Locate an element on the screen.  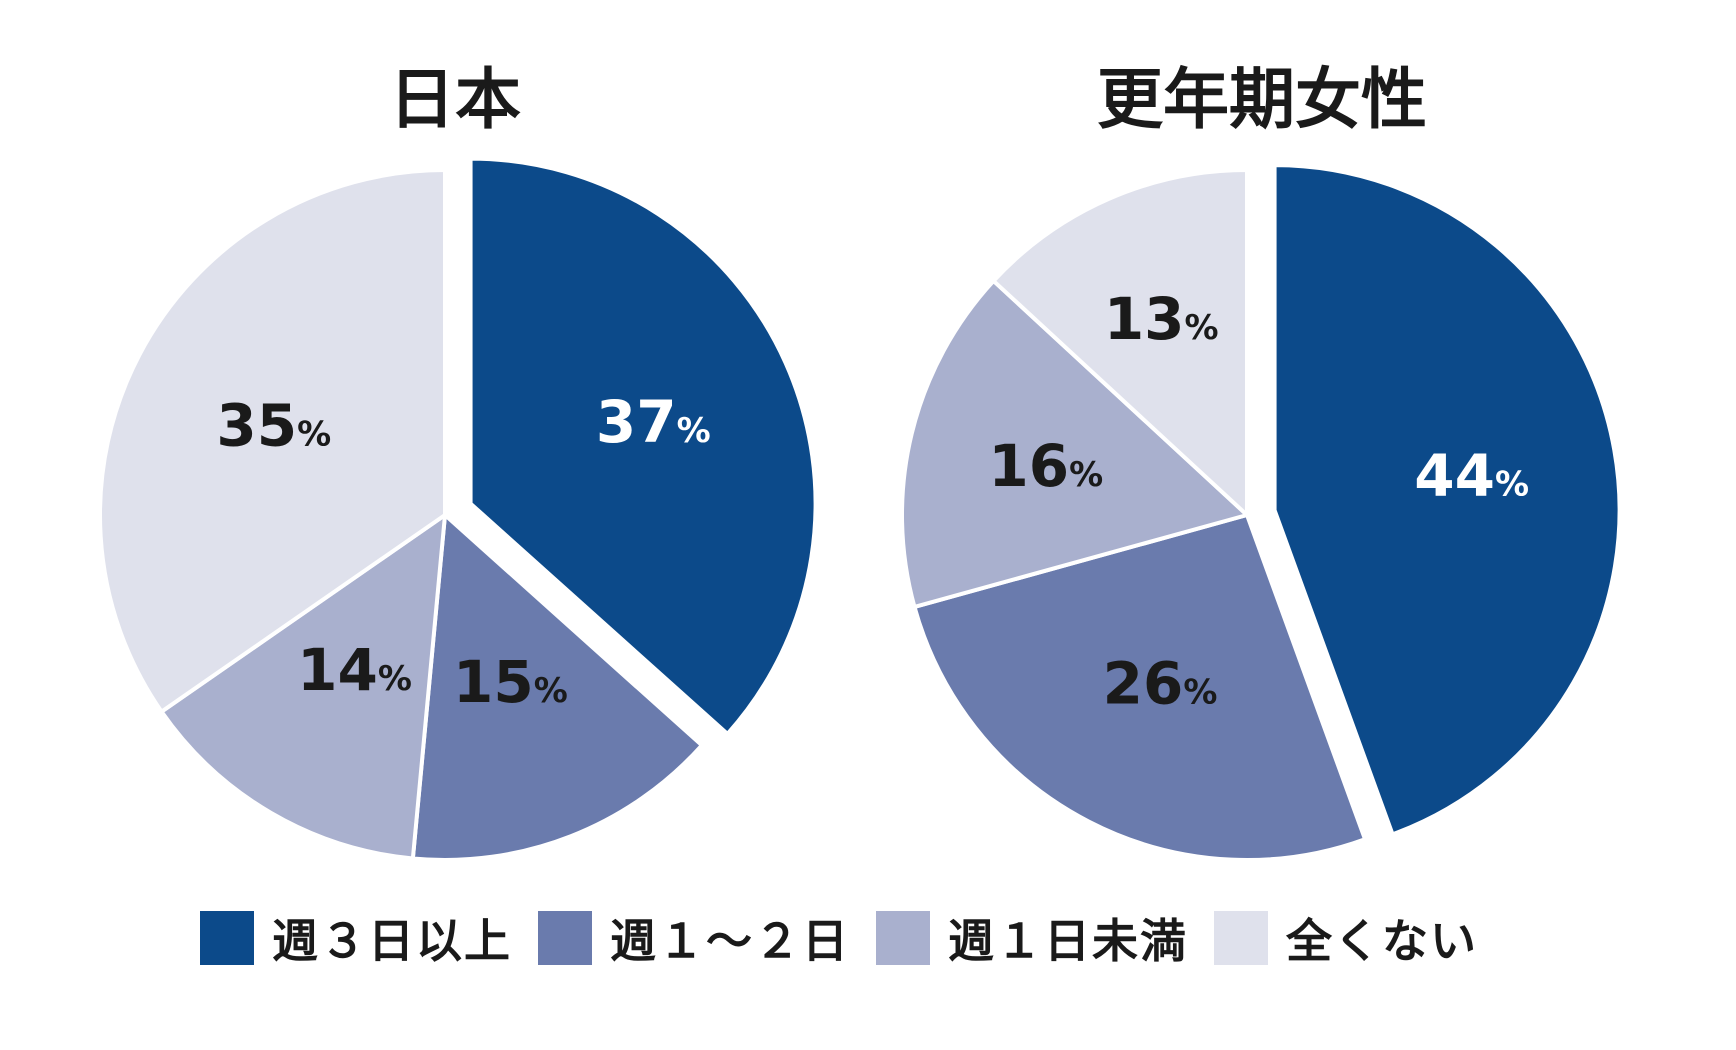
legend-item-never: 全くない is located at coordinates (1346, 938).